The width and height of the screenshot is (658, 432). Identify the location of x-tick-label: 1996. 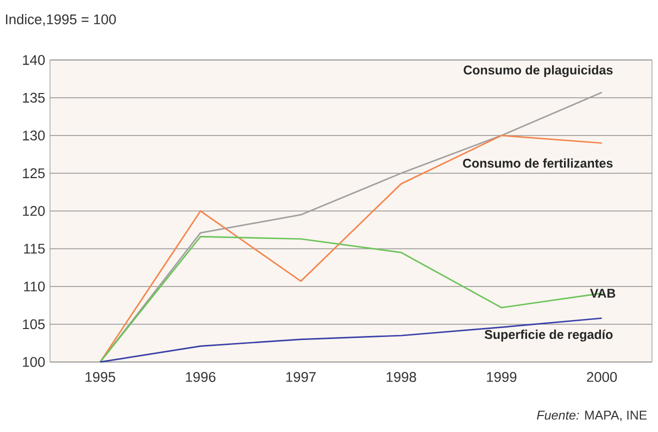
(201, 377).